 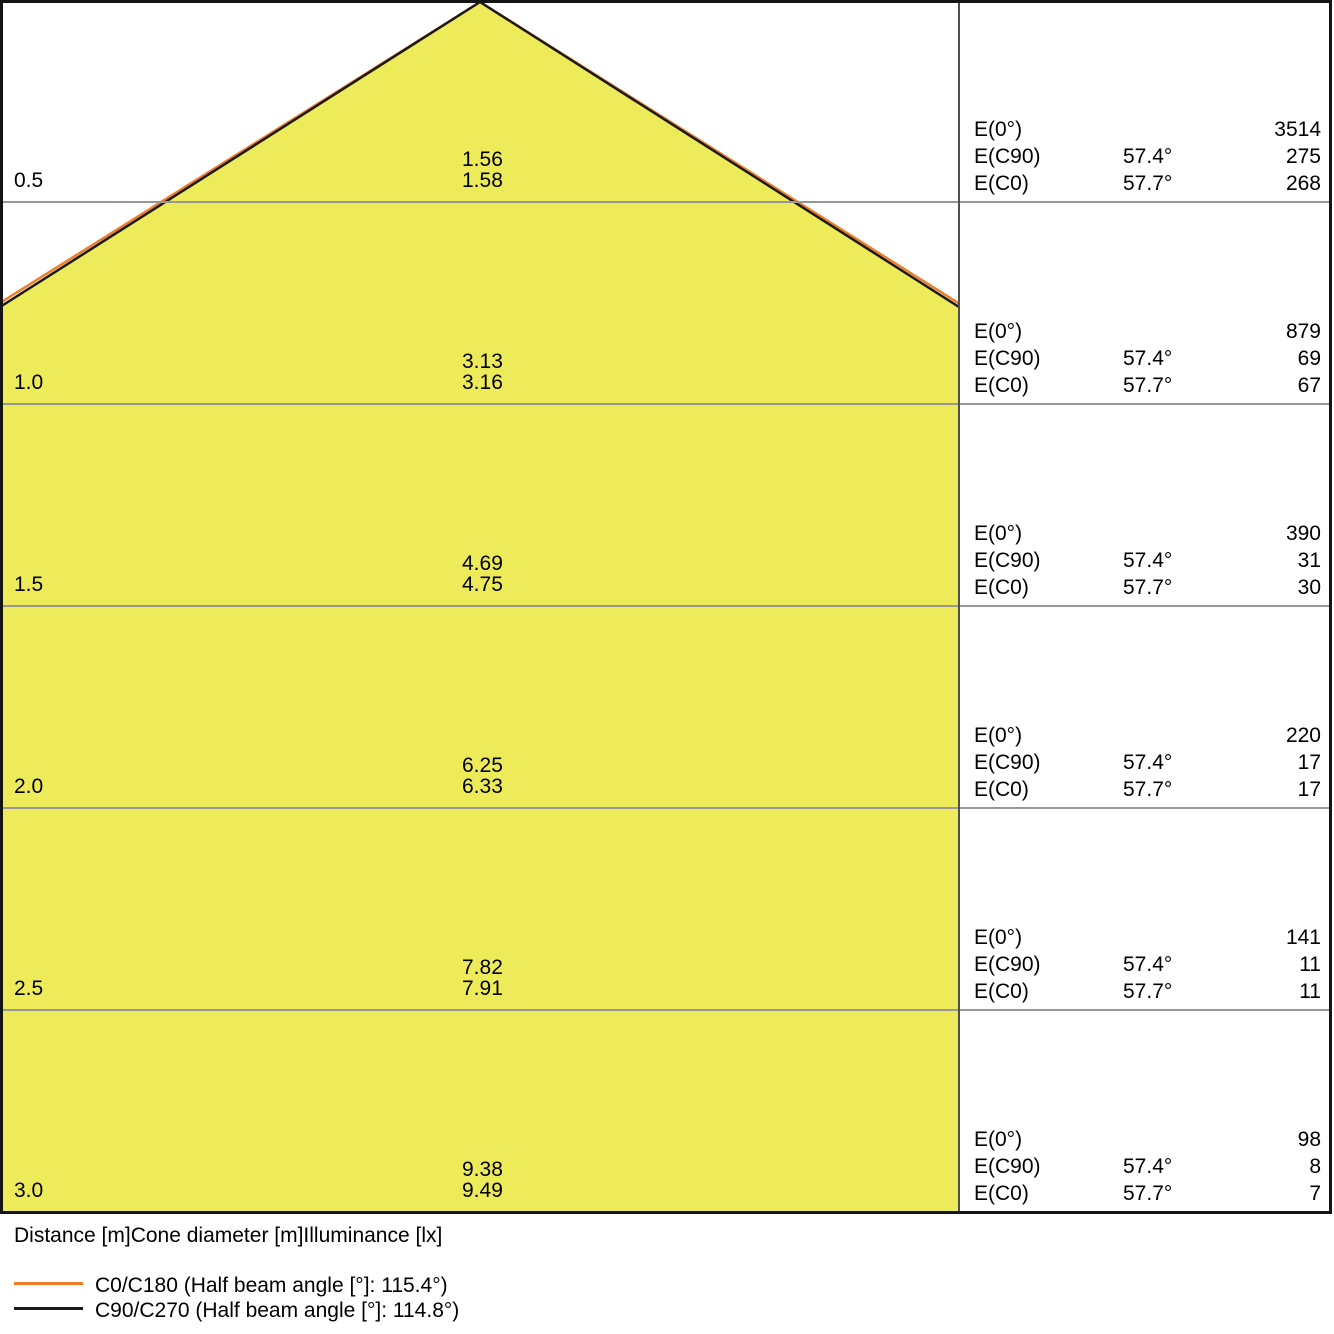 What do you see at coordinates (1303, 183) in the screenshot?
I see `ec0-value: 268` at bounding box center [1303, 183].